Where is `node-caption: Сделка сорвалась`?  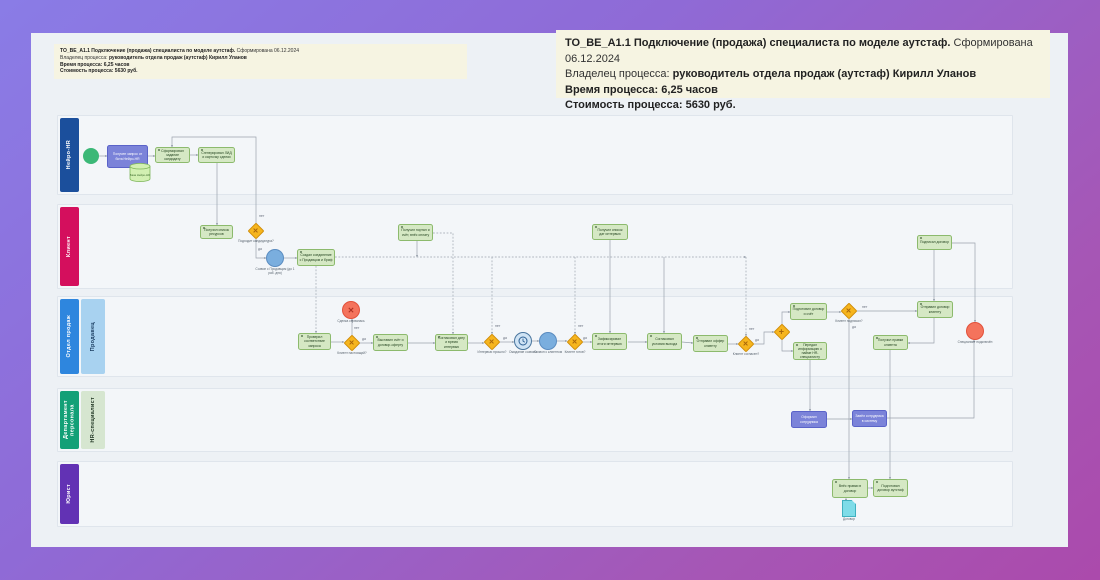 node-caption: Сделка сорвалась is located at coordinates (351, 321).